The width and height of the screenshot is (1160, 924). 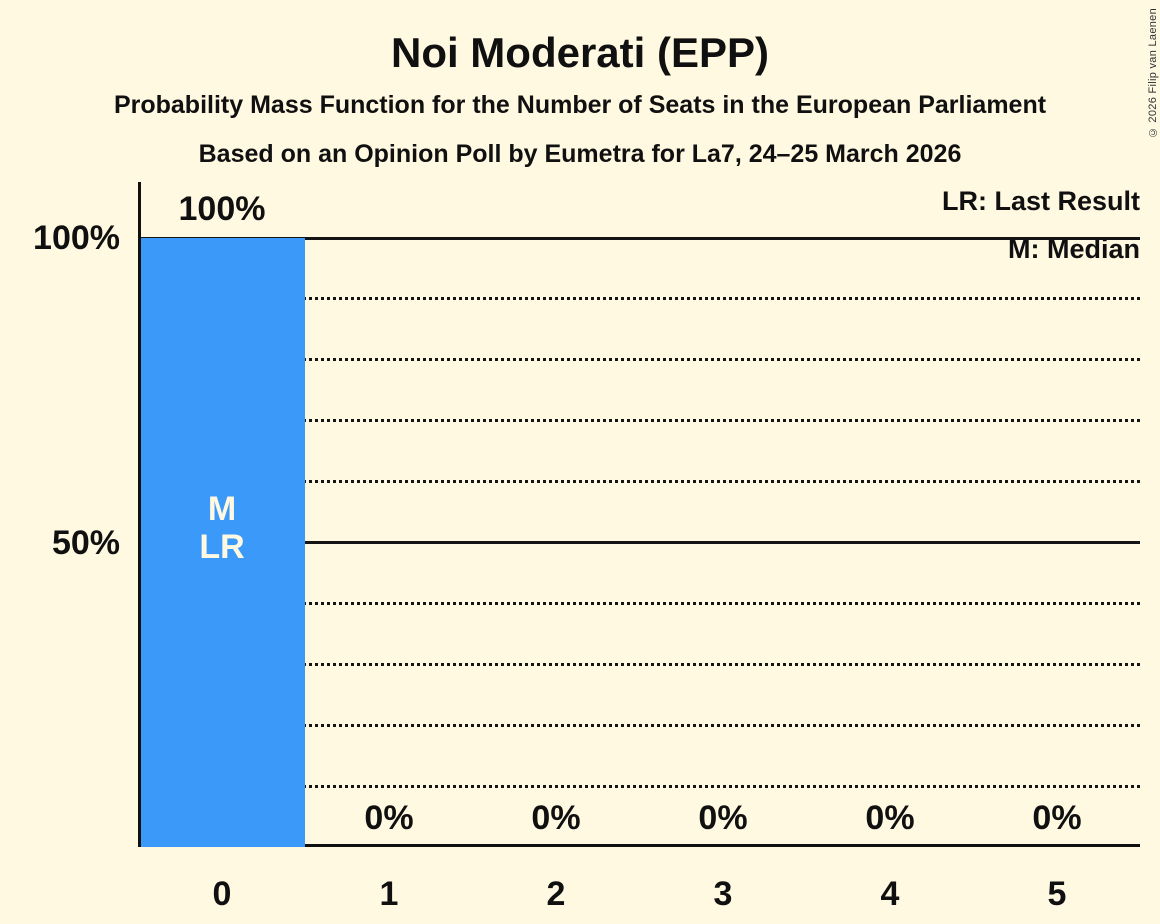 I want to click on x-tick-label-5: 5, so click(x=1057, y=894).